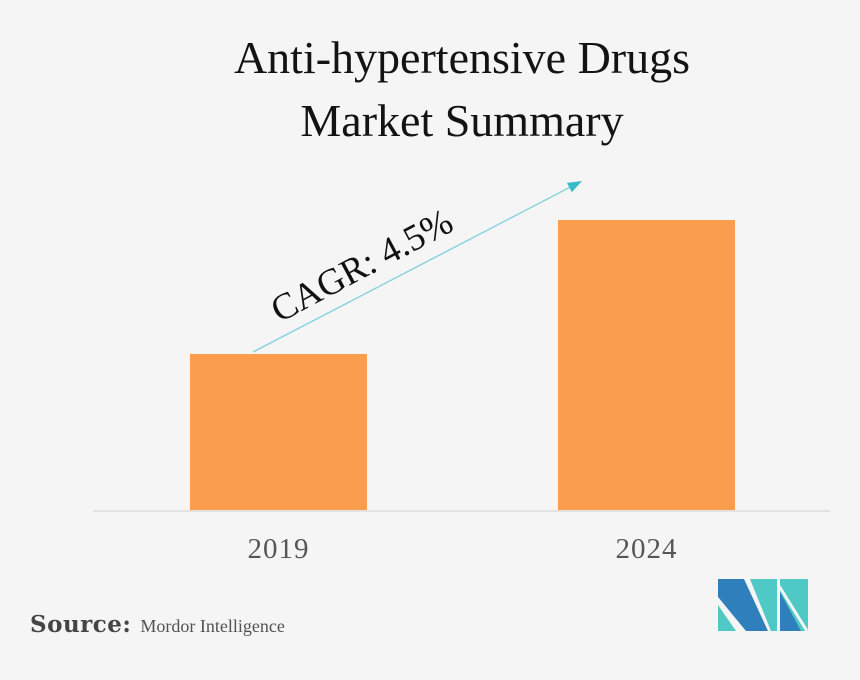 The height and width of the screenshot is (680, 860). I want to click on x-tick-2019: 2019, so click(278, 549).